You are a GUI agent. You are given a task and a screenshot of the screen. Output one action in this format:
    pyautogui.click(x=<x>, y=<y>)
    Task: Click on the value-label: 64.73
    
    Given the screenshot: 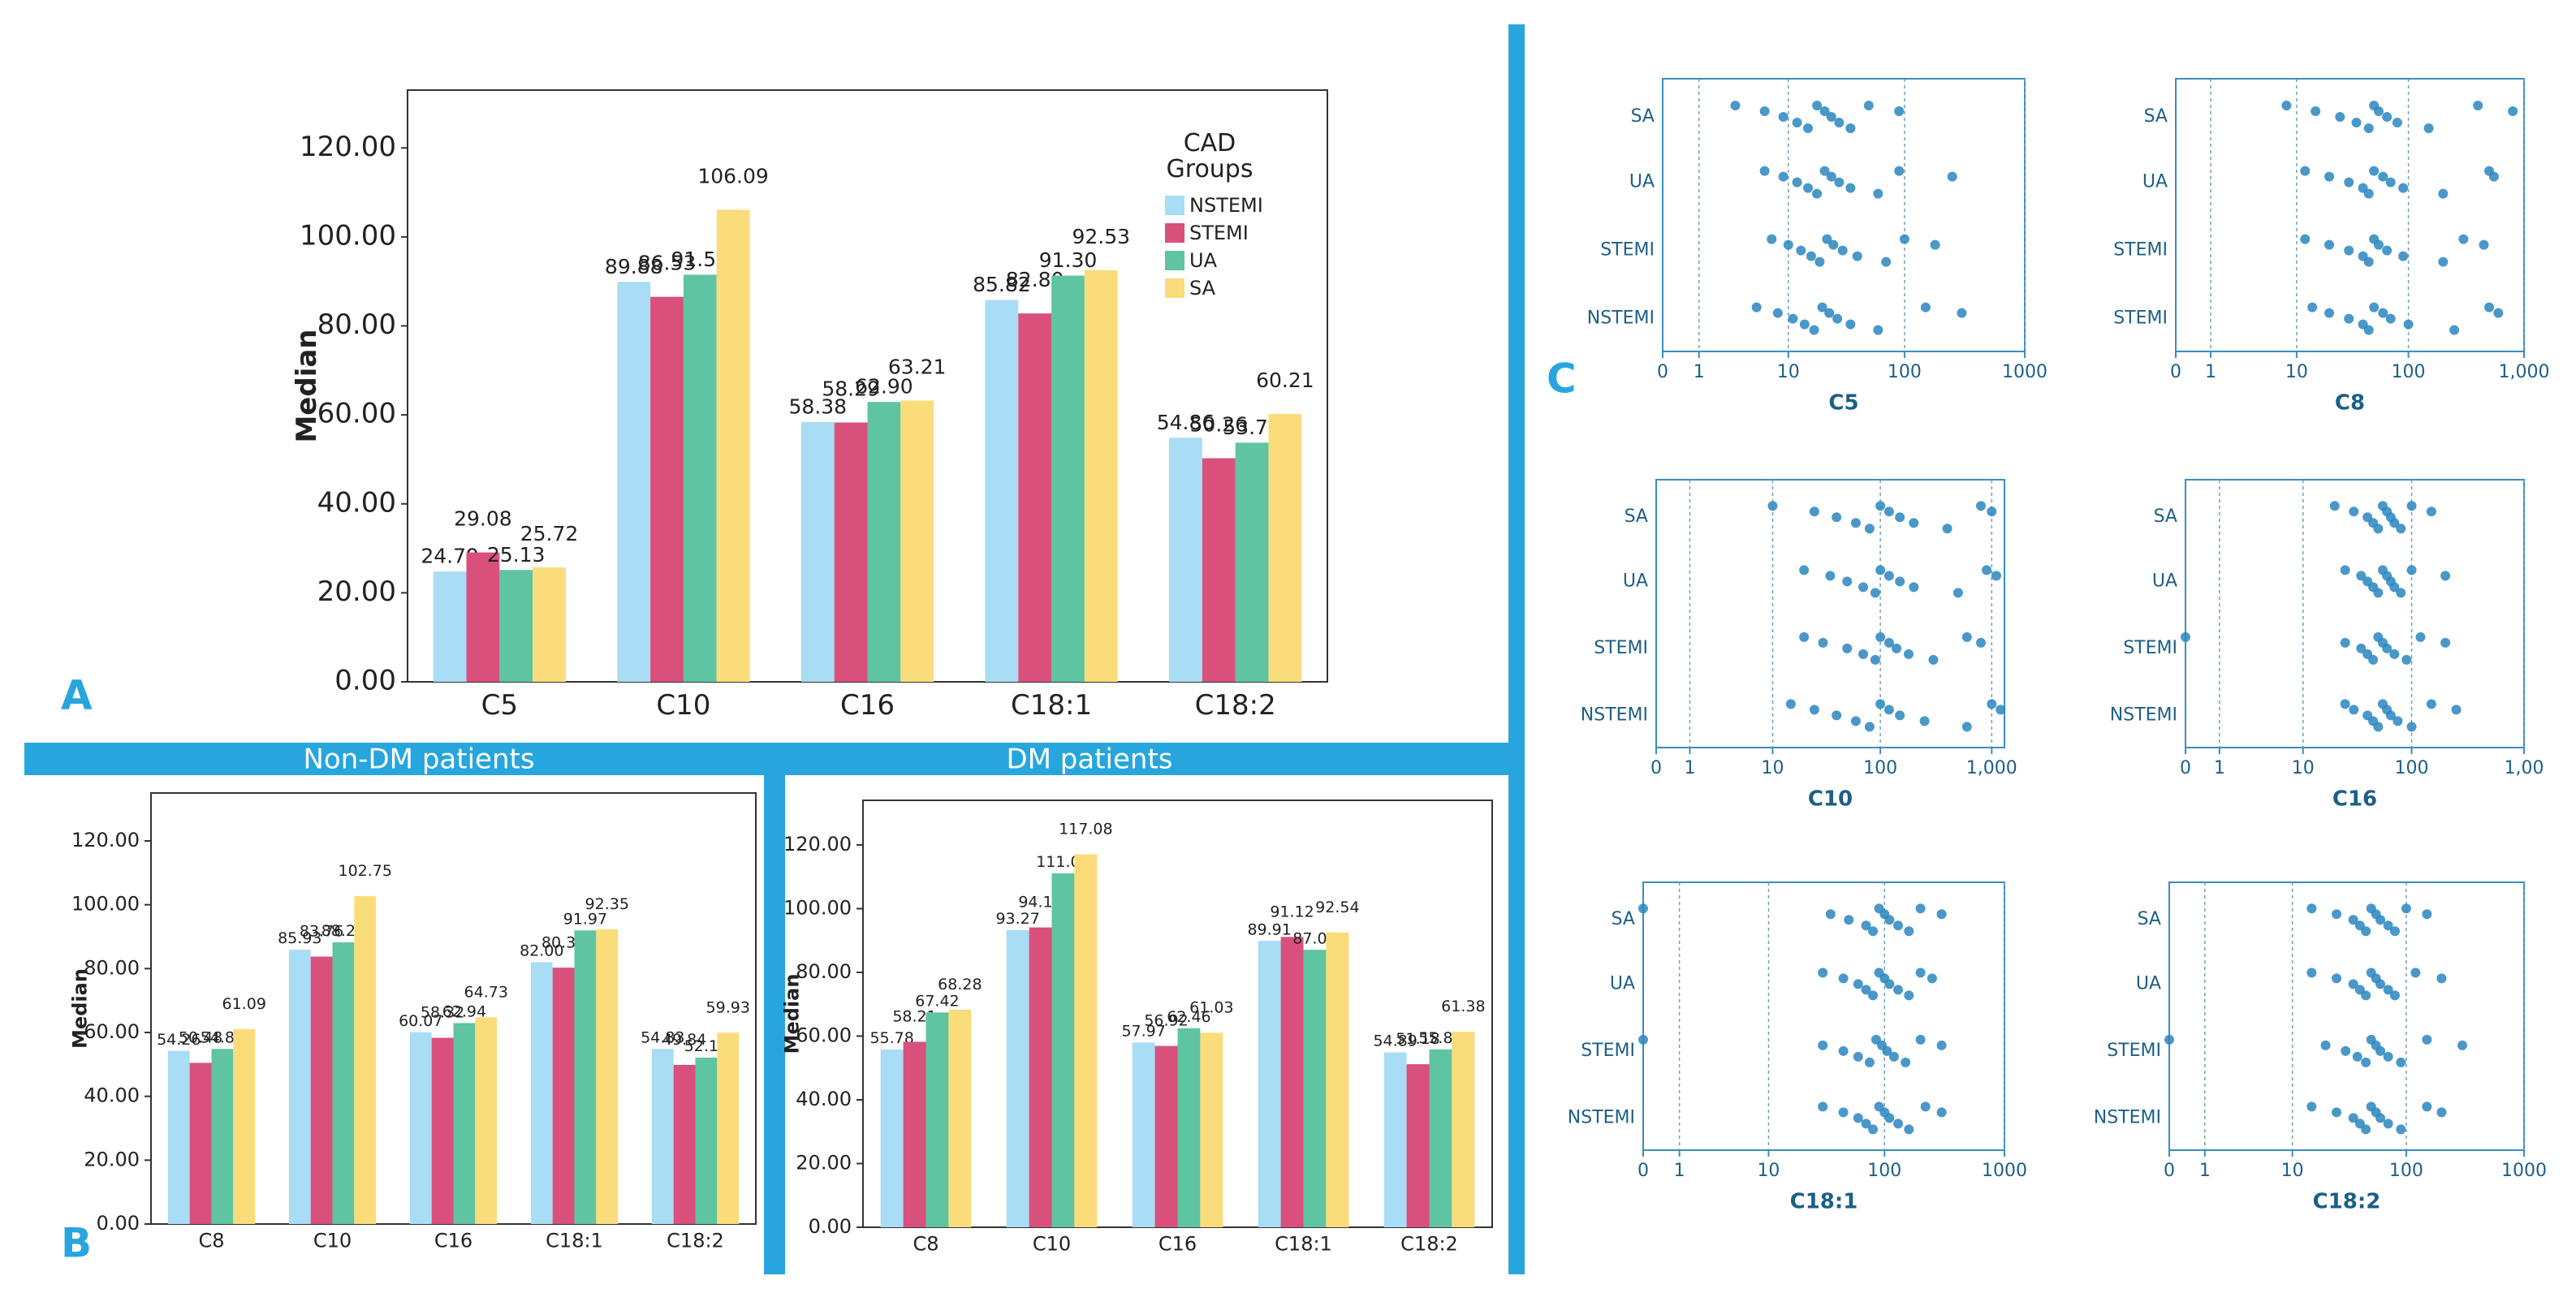 What is the action you would take?
    pyautogui.click(x=486, y=992)
    